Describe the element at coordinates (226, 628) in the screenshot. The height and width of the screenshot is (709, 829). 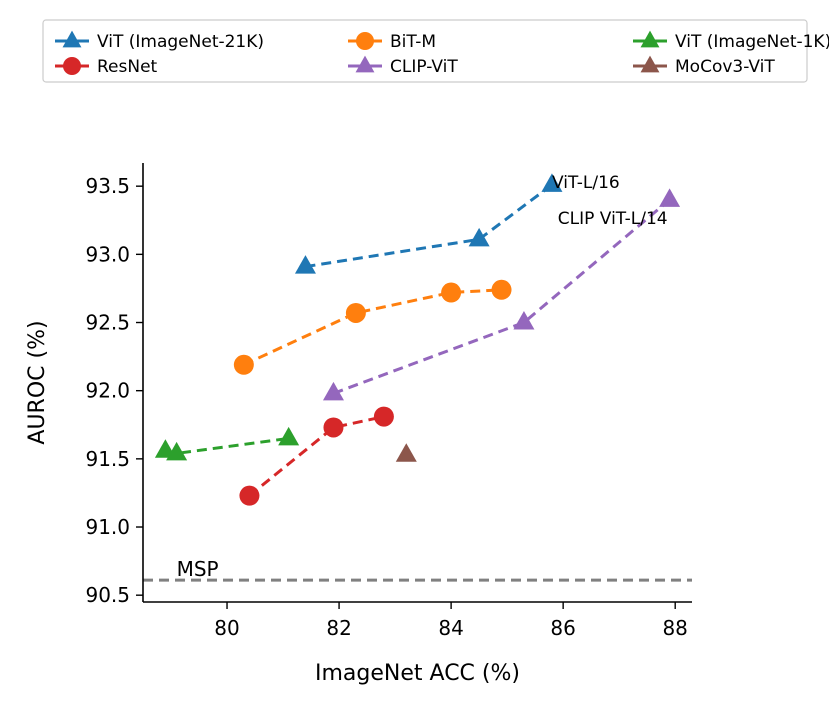
I see `x-tick-label-80: 80` at that location.